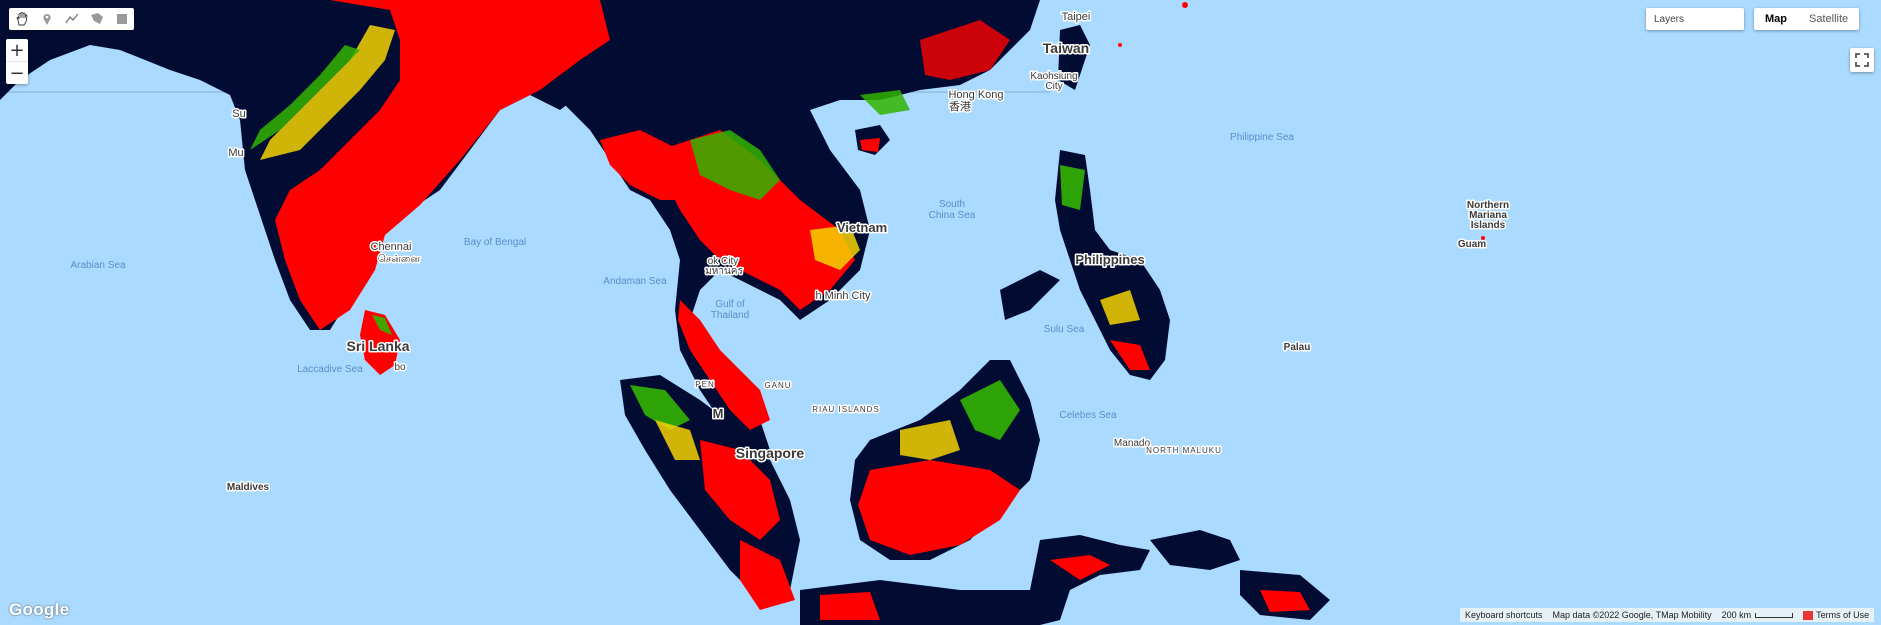 The image size is (1881, 625). What do you see at coordinates (442, 165) in the screenshot?
I see `heat-india-red` at bounding box center [442, 165].